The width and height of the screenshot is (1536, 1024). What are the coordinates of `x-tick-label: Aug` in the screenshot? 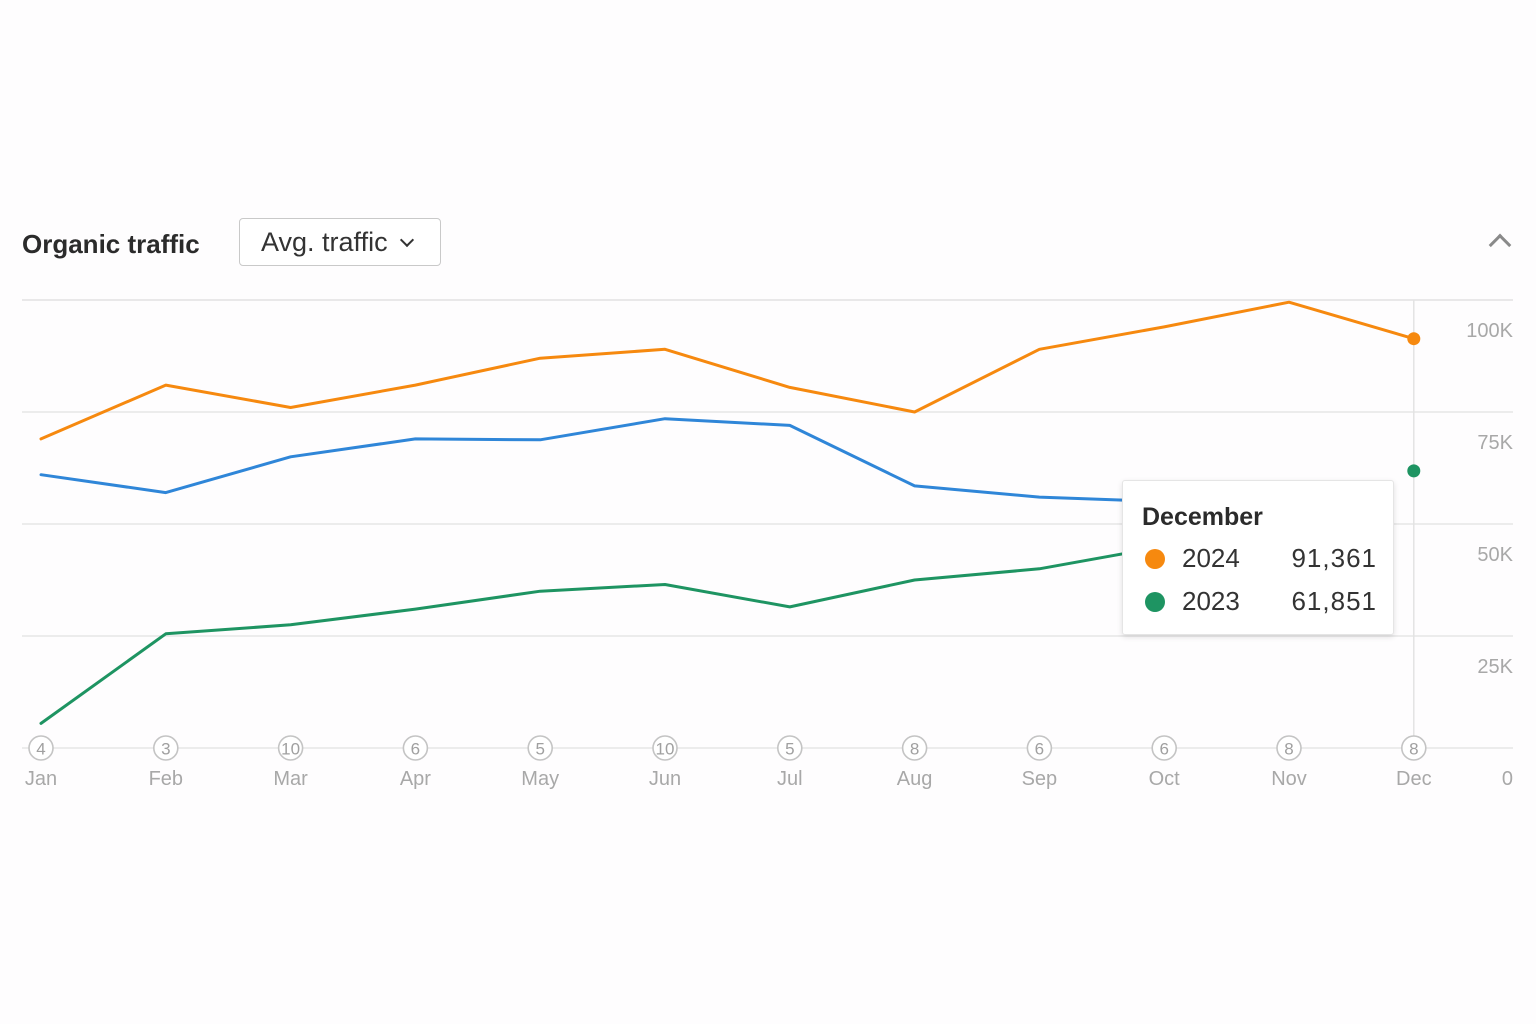 It's located at (915, 779).